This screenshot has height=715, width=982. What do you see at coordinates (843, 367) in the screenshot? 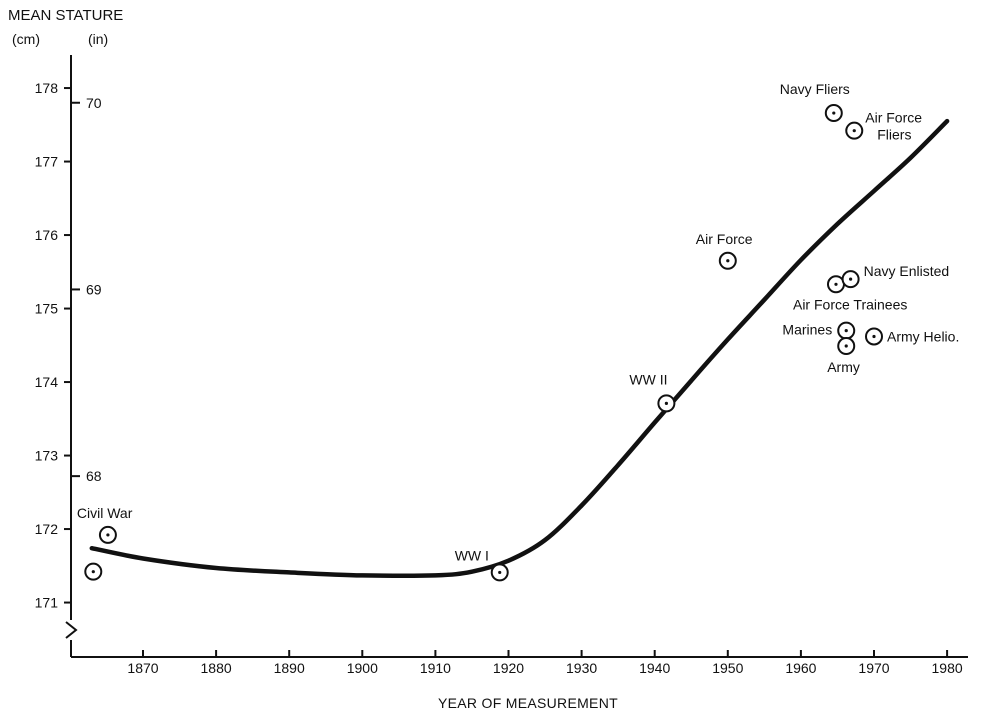
I see `point-label: Army` at bounding box center [843, 367].